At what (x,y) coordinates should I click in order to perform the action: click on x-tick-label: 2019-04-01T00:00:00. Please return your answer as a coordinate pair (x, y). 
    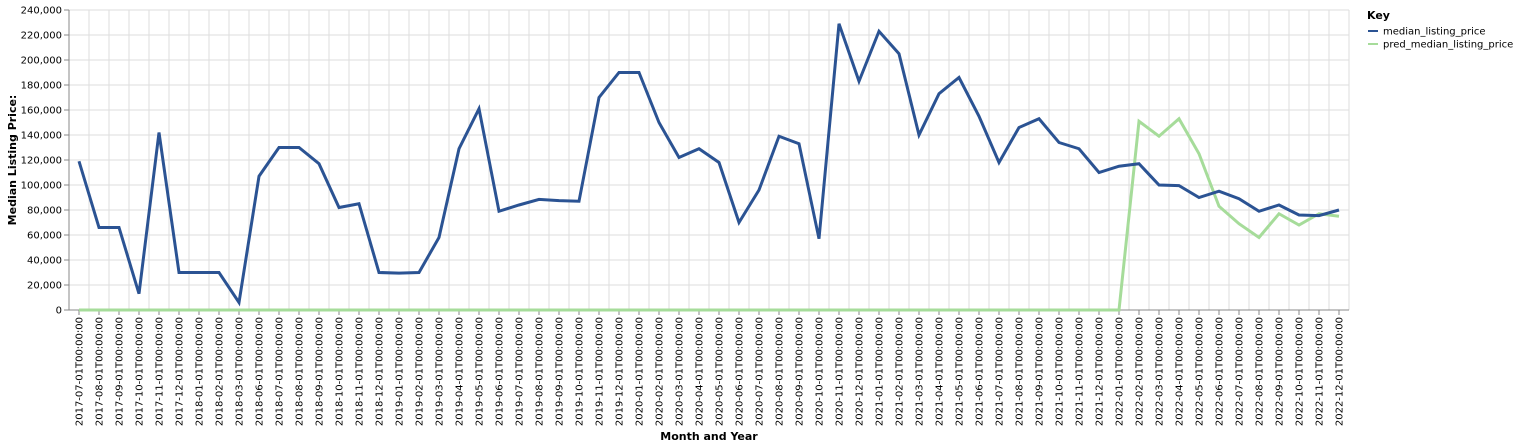
    Looking at the image, I should click on (460, 371).